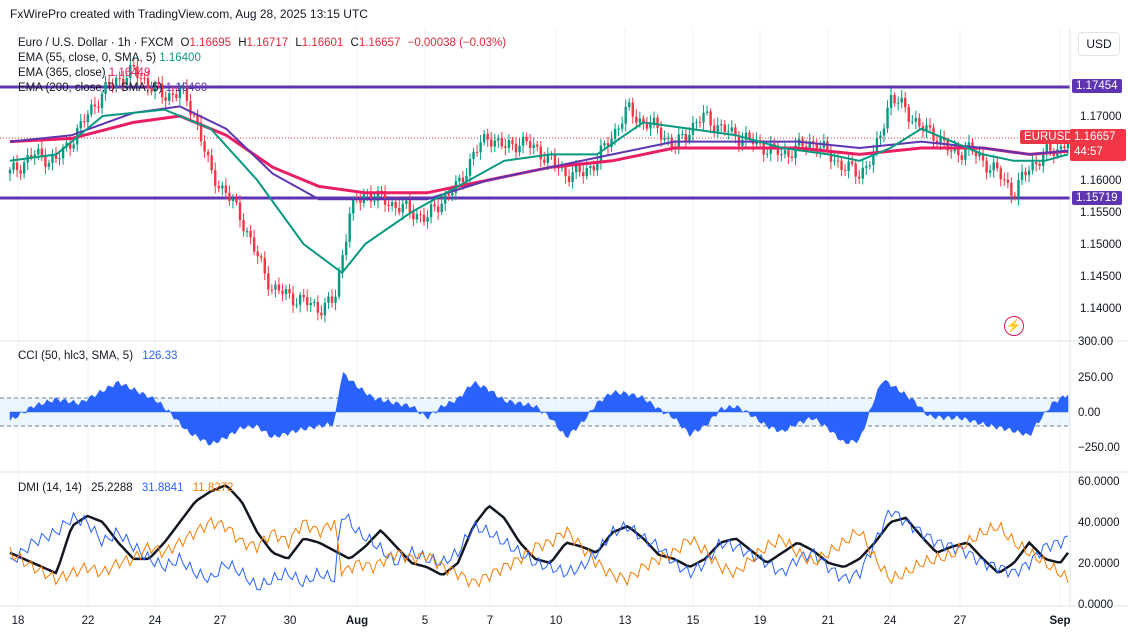  What do you see at coordinates (535, 408) in the screenshot?
I see `cci-area` at bounding box center [535, 408].